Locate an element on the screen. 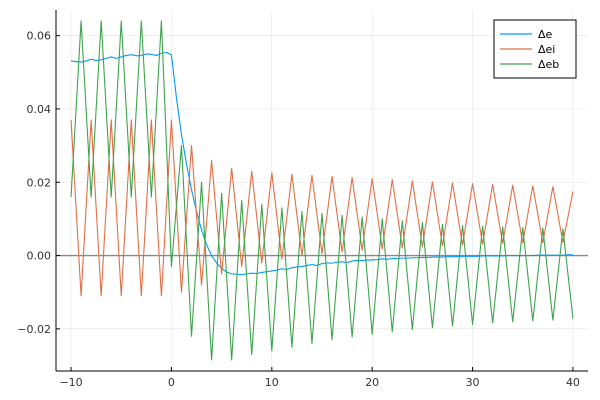 The height and width of the screenshot is (400, 600). y-tick-label: 0.04 is located at coordinates (39, 109).